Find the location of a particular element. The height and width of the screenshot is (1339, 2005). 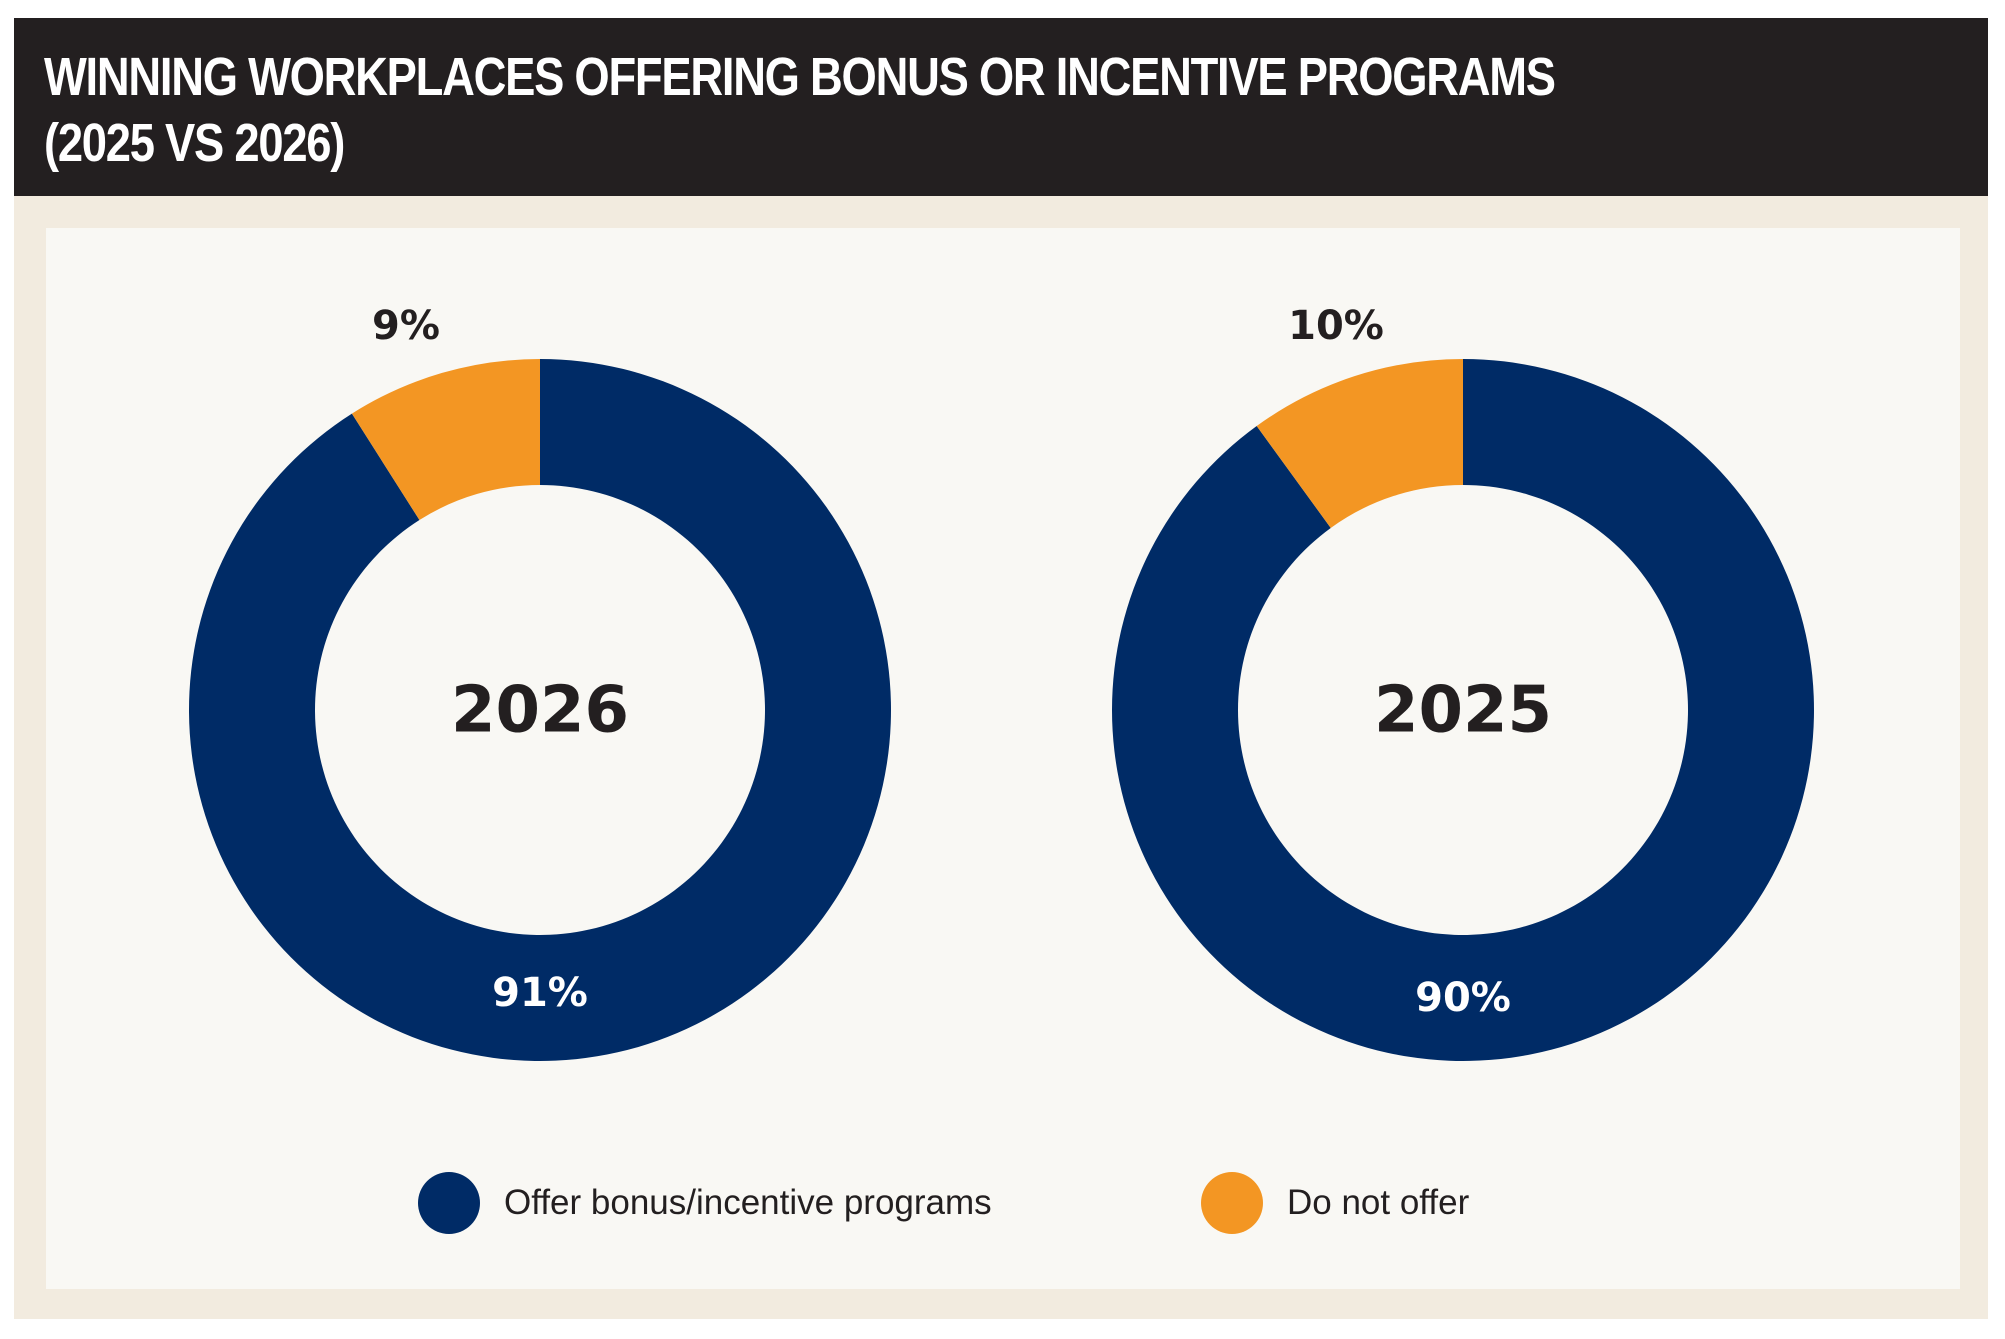

data-label-do-not-offer: 9% is located at coordinates (406, 326).